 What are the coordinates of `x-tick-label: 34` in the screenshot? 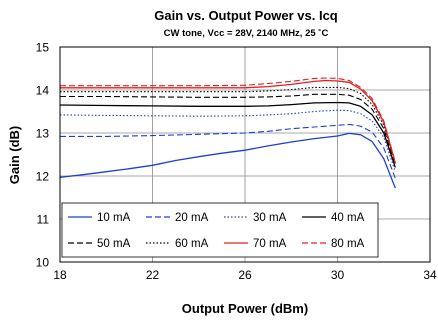 It's located at (430, 275).